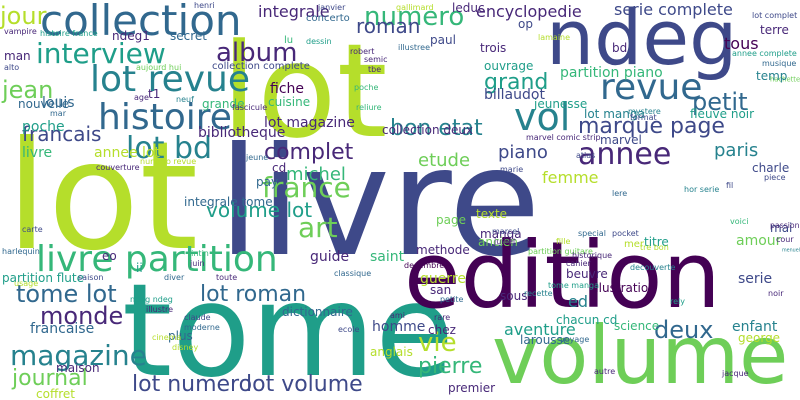 The image size is (800, 400). I want to click on word-temp: temp, so click(772, 76).